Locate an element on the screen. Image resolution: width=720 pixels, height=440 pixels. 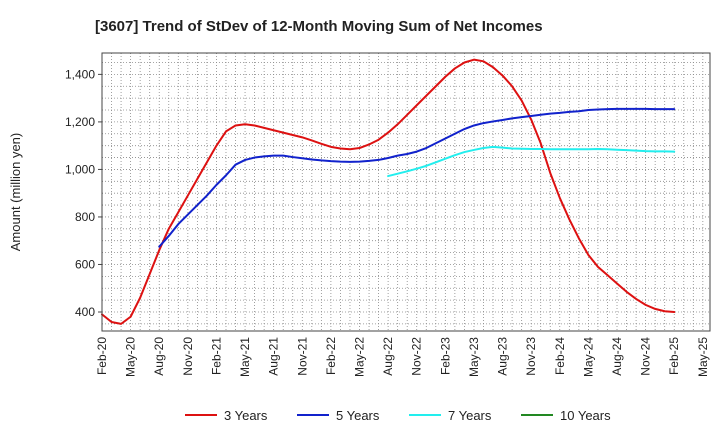
x-tick-label: Nov-21 is located at coordinates (302, 356).